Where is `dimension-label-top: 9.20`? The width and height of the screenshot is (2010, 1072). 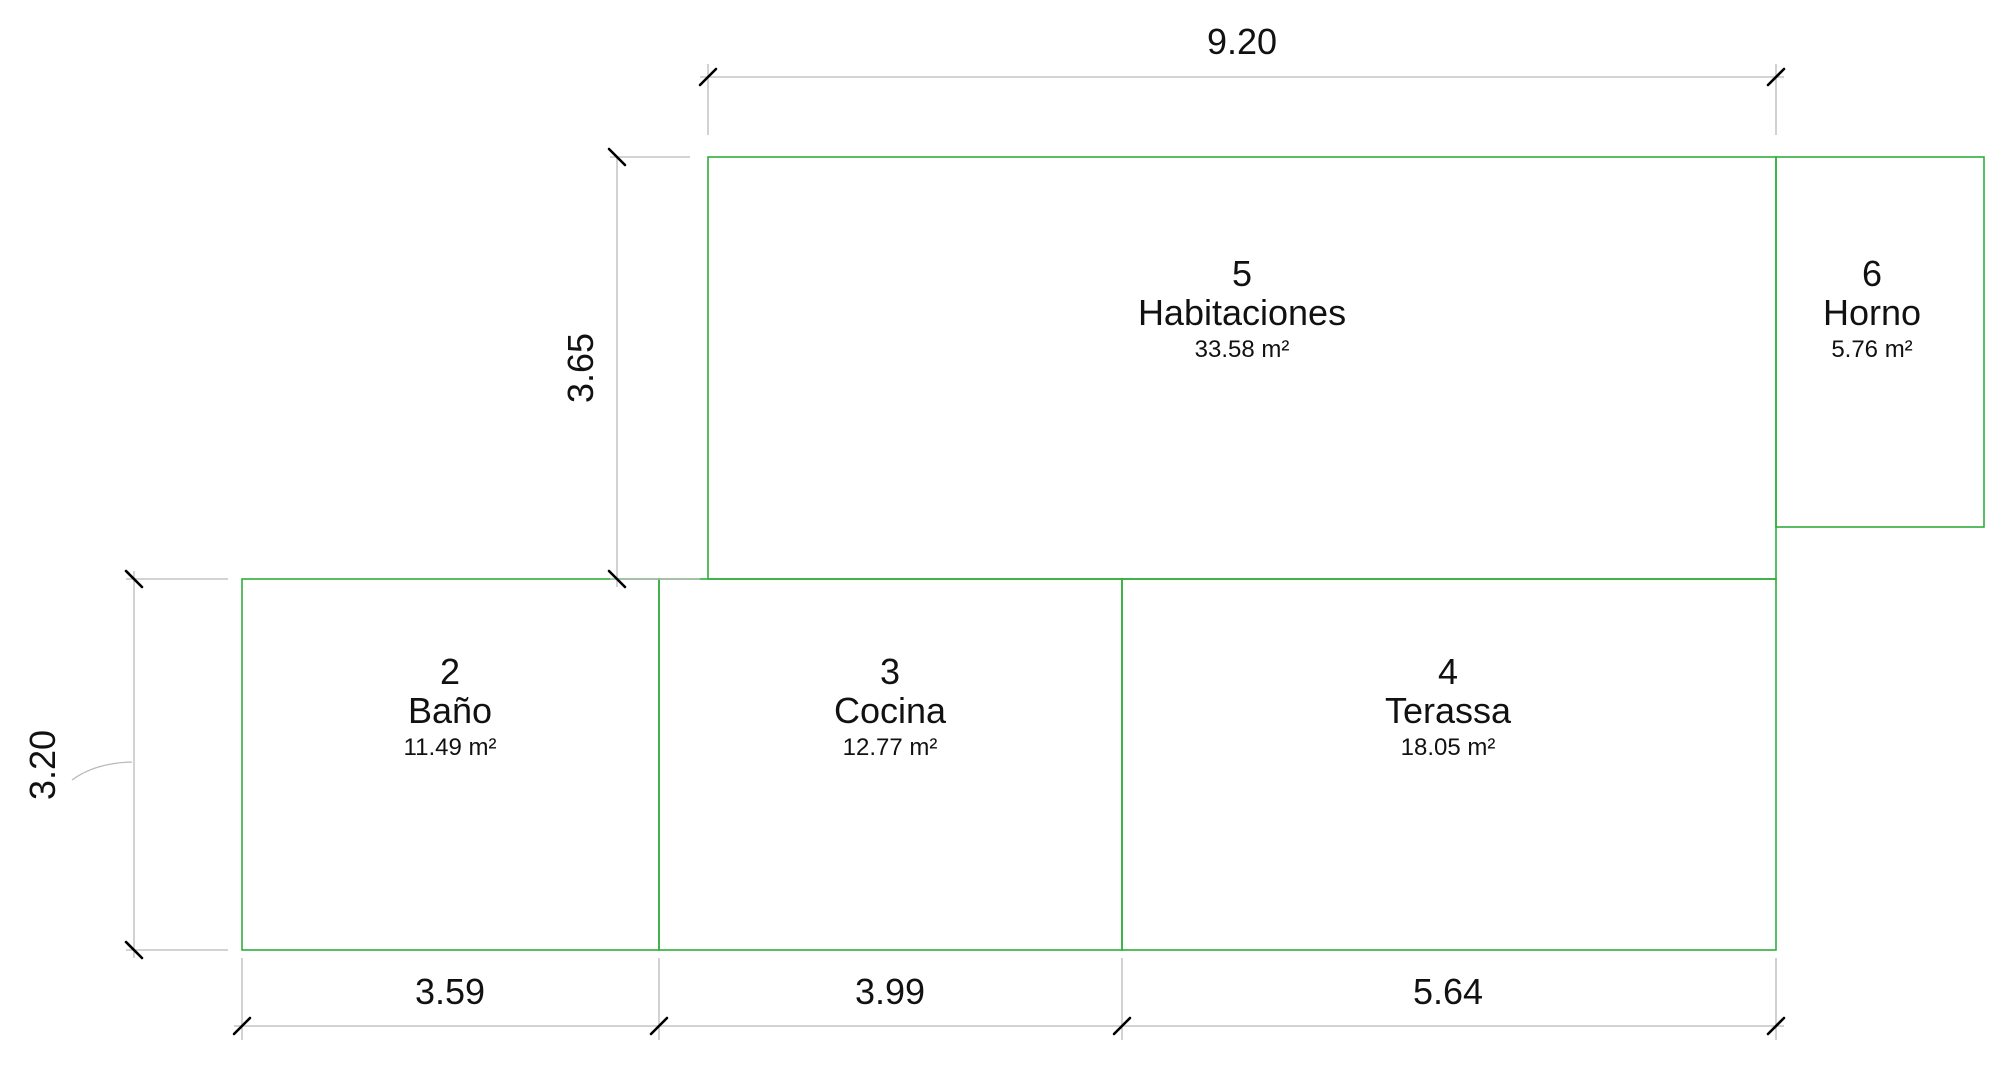
dimension-label-top: 9.20 is located at coordinates (1242, 41).